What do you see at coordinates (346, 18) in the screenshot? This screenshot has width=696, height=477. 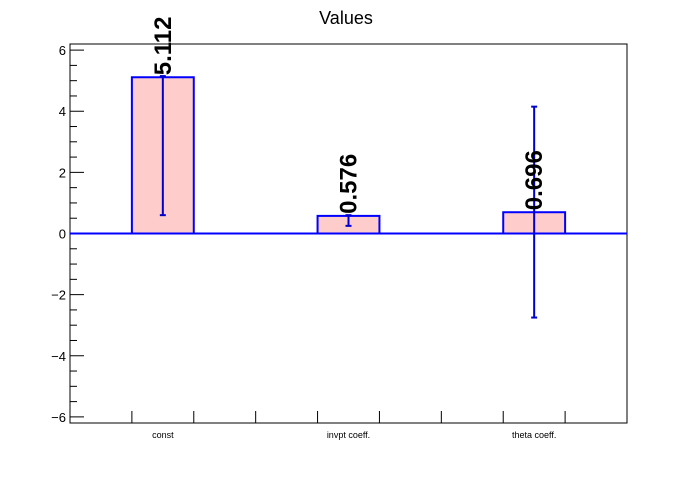 I see `chart-title: Values` at bounding box center [346, 18].